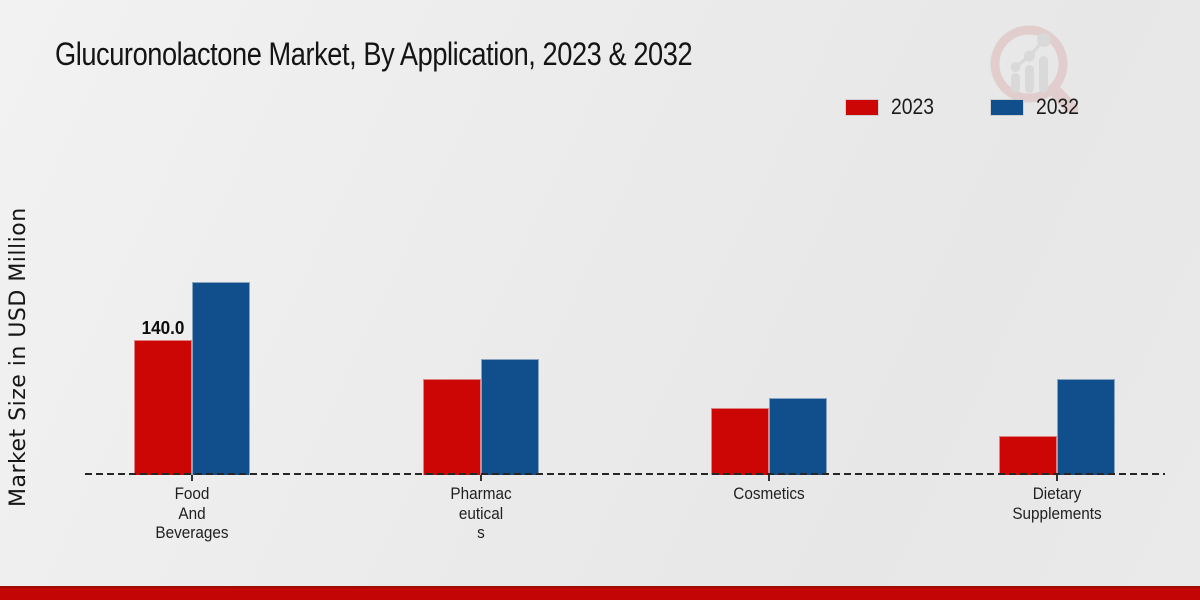 The image size is (1200, 600). I want to click on bar-2032-pharmaceuticals, so click(510, 417).